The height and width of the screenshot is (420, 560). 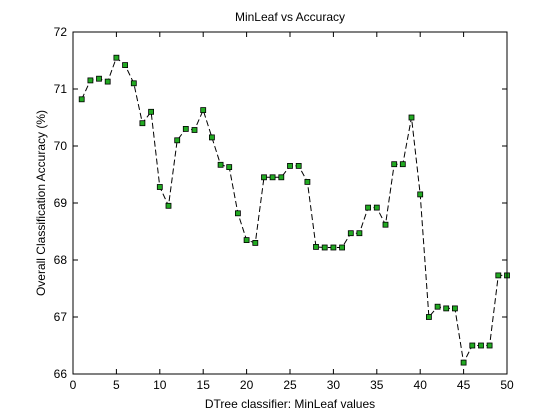 I want to click on x-axis-title: DTree classifier: MinLeaf values, so click(x=290, y=404).